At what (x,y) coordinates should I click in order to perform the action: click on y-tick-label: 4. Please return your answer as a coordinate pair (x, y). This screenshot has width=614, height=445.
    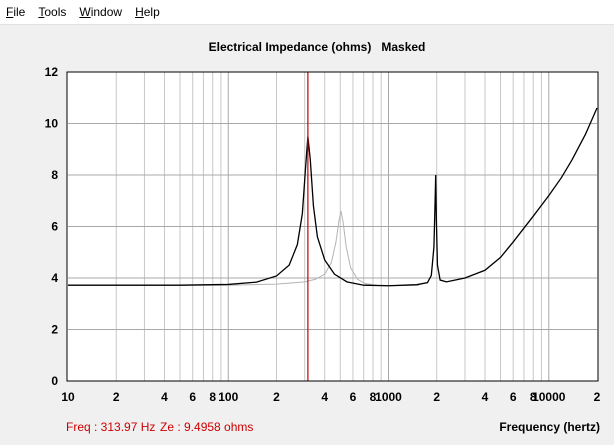
    Looking at the image, I should click on (54, 278).